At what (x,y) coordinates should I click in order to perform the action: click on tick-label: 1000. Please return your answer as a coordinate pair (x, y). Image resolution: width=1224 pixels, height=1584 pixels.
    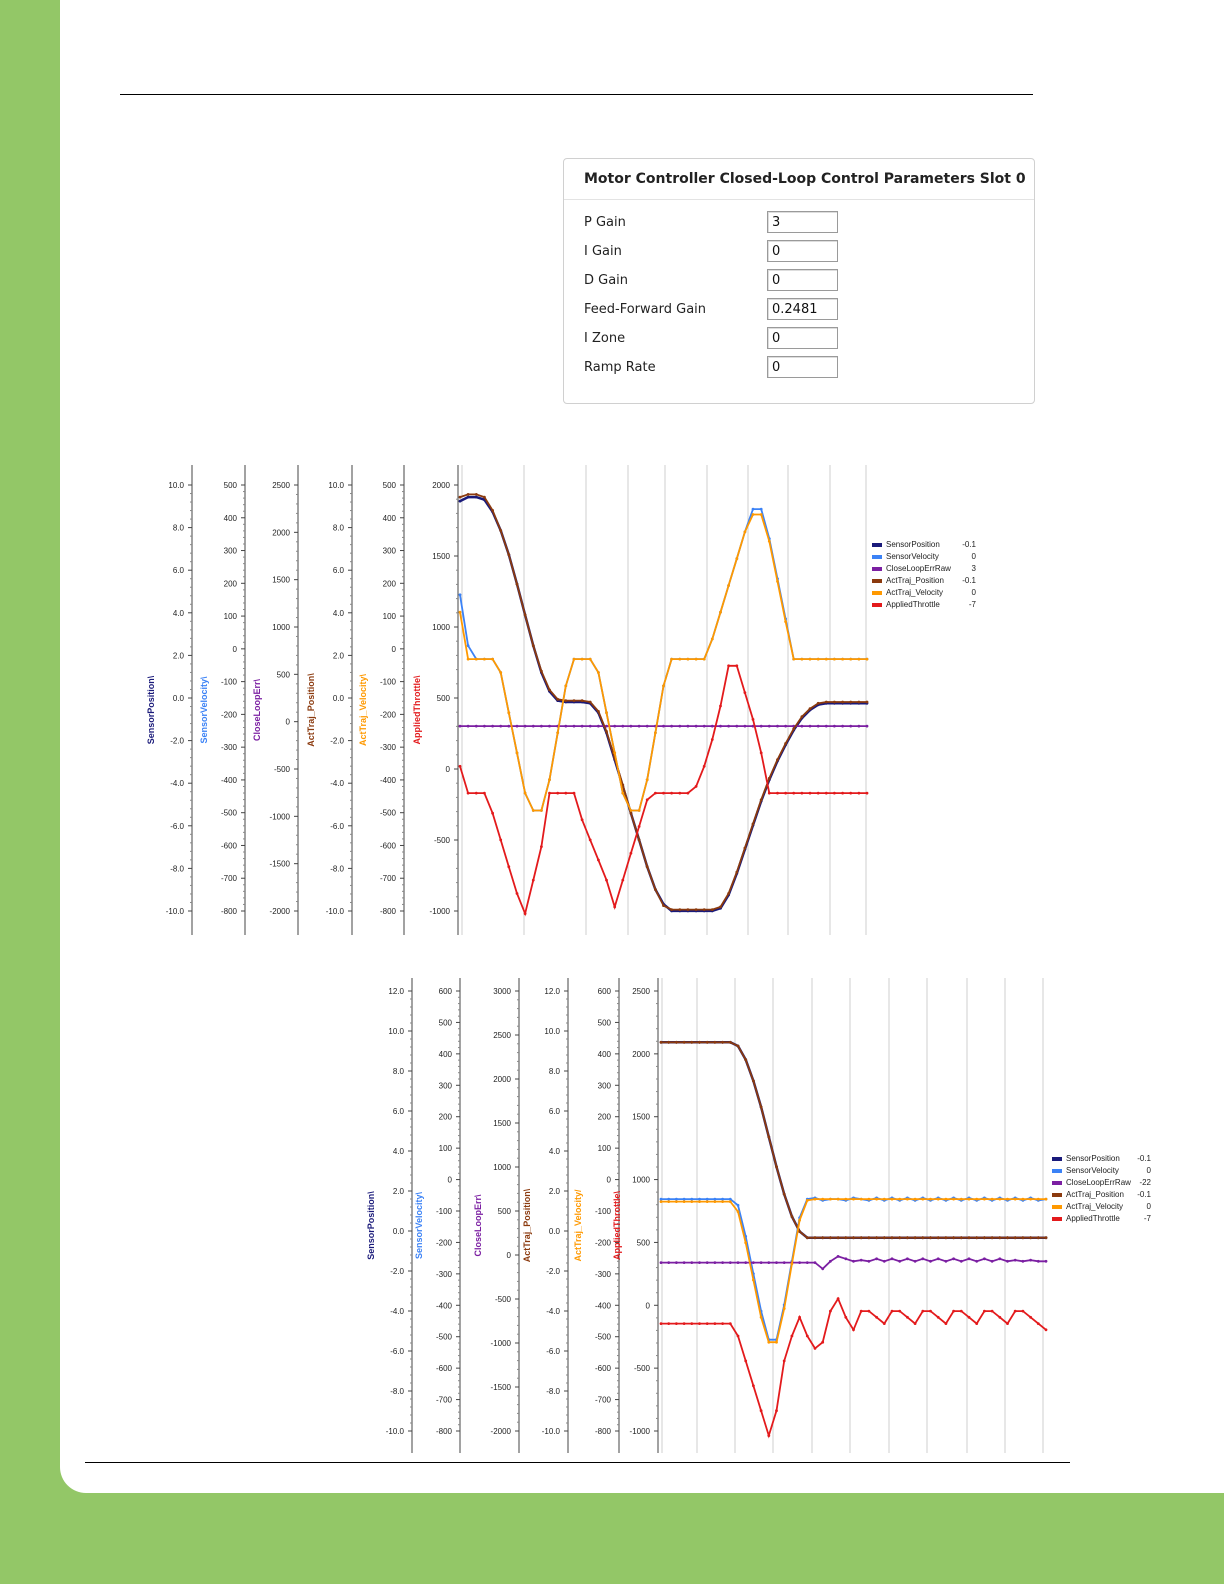
    Looking at the image, I should click on (441, 627).